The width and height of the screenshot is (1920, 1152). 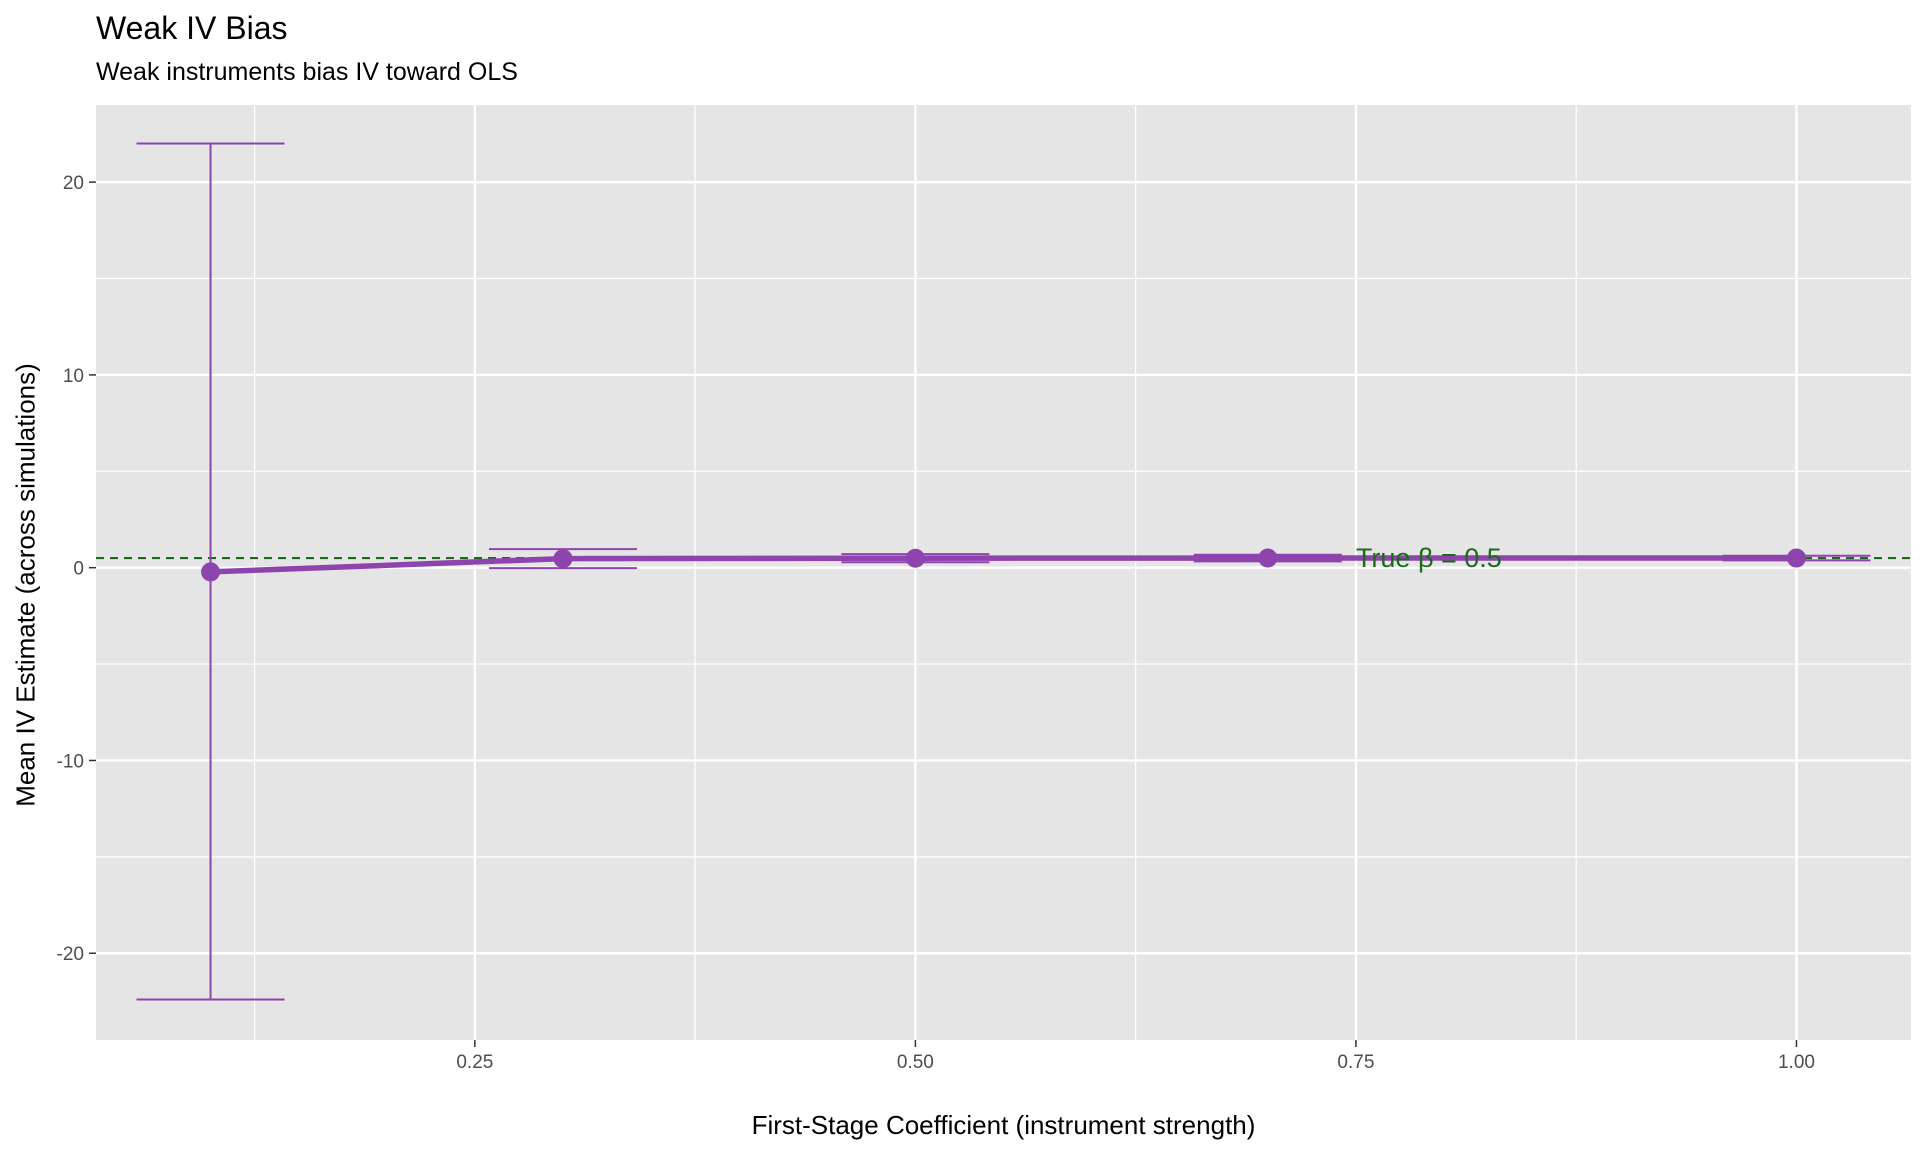 What do you see at coordinates (1429, 558) in the screenshot?
I see `true-beta-annotation: True β = 0.5` at bounding box center [1429, 558].